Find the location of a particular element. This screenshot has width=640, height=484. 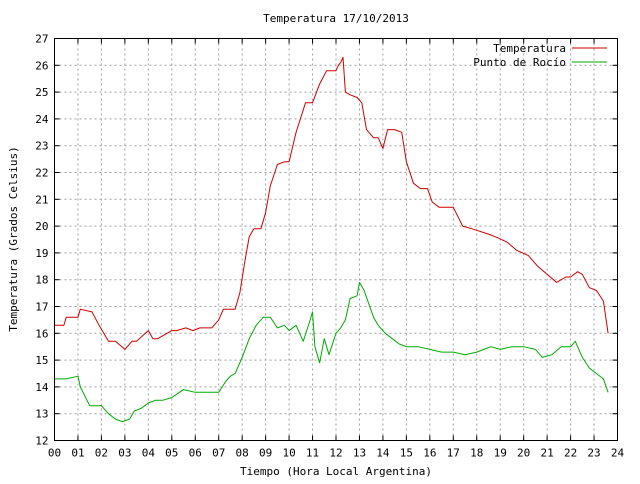

y-tick-label: 17 is located at coordinates (41, 307).